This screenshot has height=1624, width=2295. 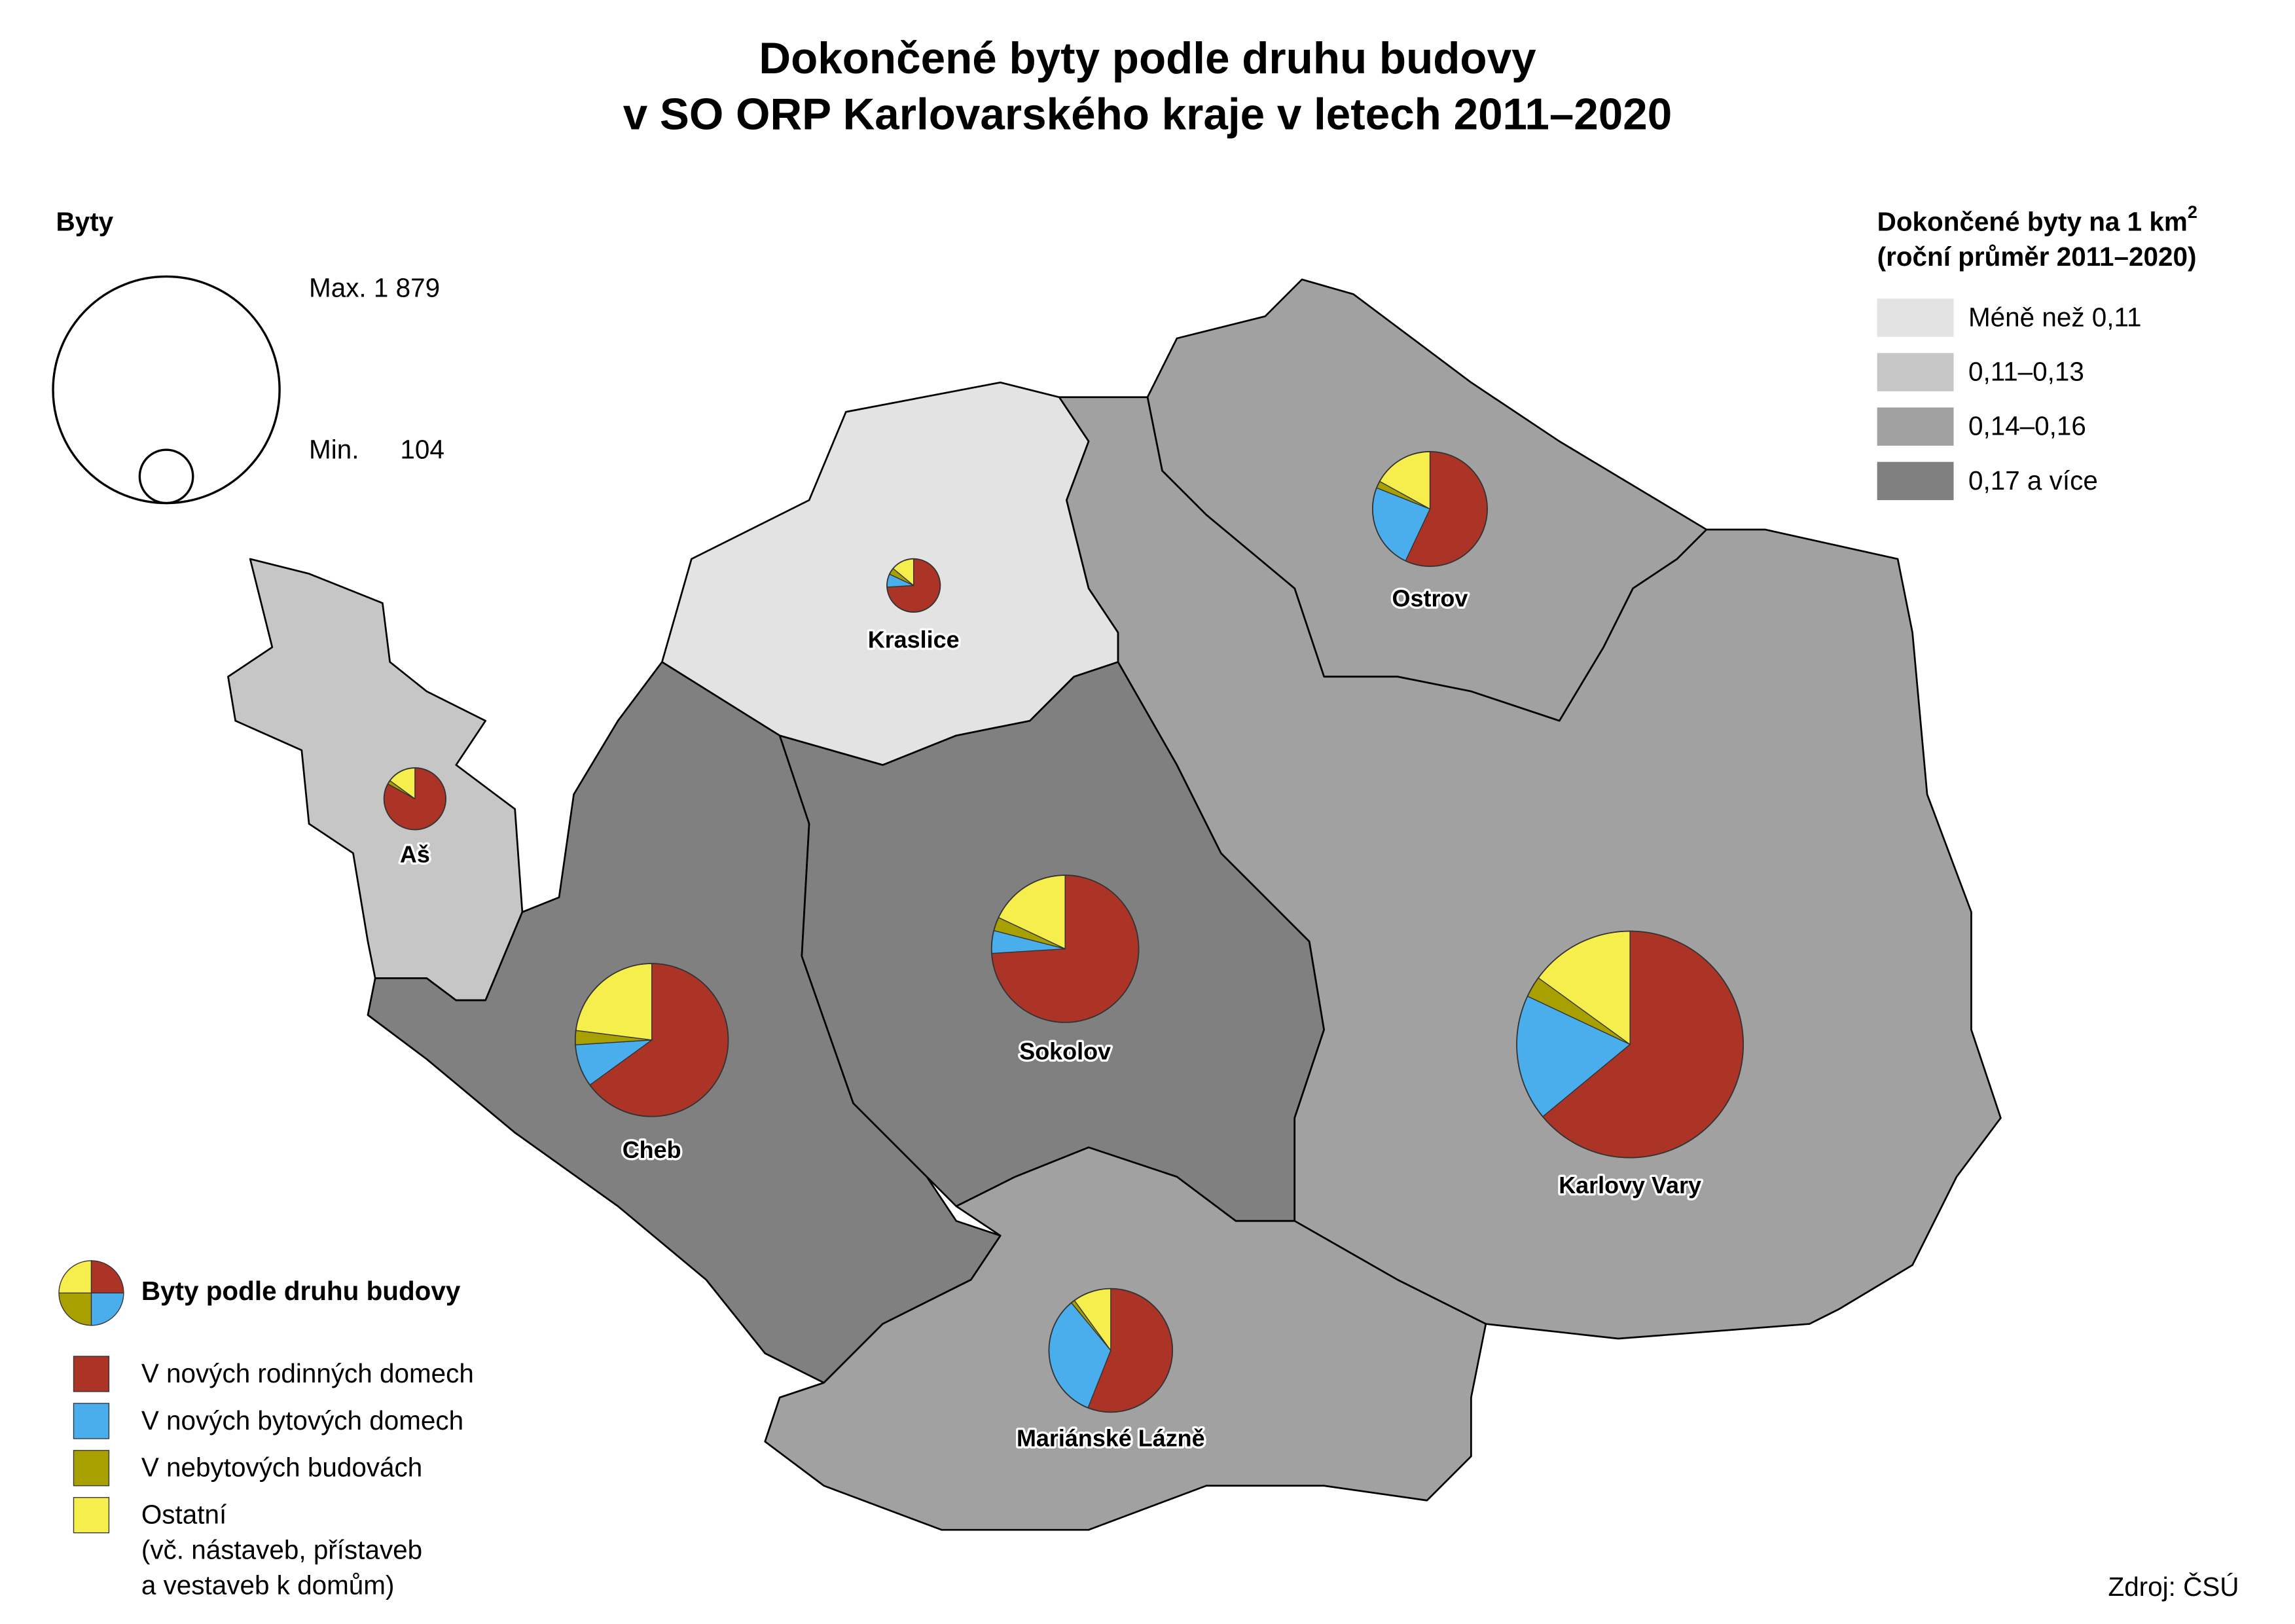 I want to click on size-legend-min-value: 104, so click(x=422, y=450).